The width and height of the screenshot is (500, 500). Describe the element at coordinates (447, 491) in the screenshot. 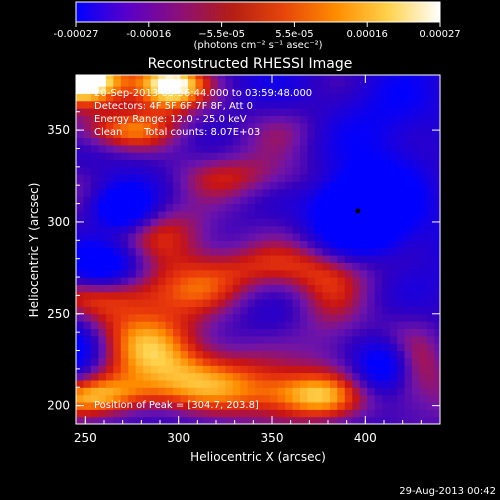

I see `footer-date: 29-Aug-2013 00:42` at that location.